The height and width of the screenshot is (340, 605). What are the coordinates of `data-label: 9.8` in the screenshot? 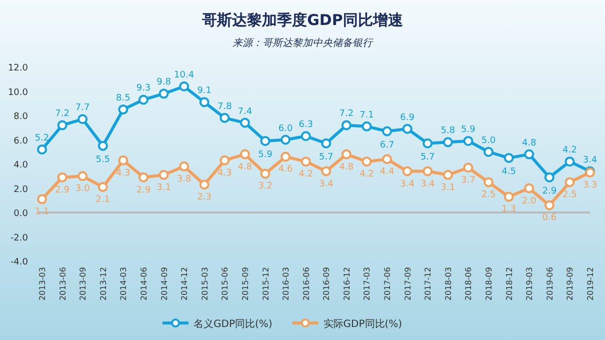 It's located at (163, 83).